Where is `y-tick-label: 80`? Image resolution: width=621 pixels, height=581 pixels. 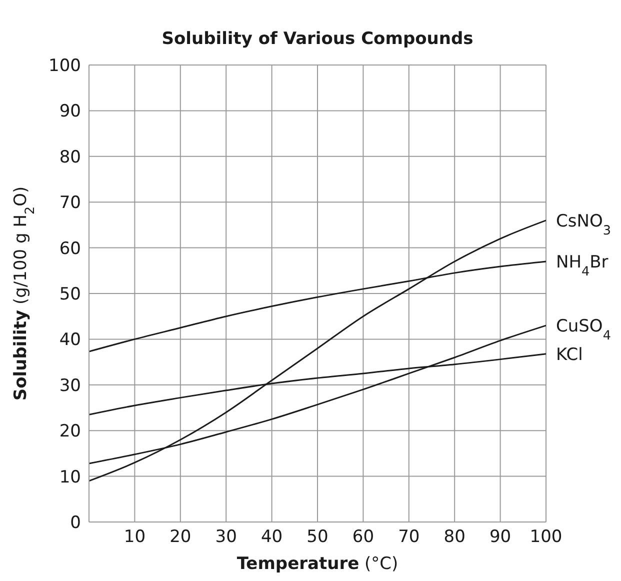
y-tick-label: 80 is located at coordinates (70, 157).